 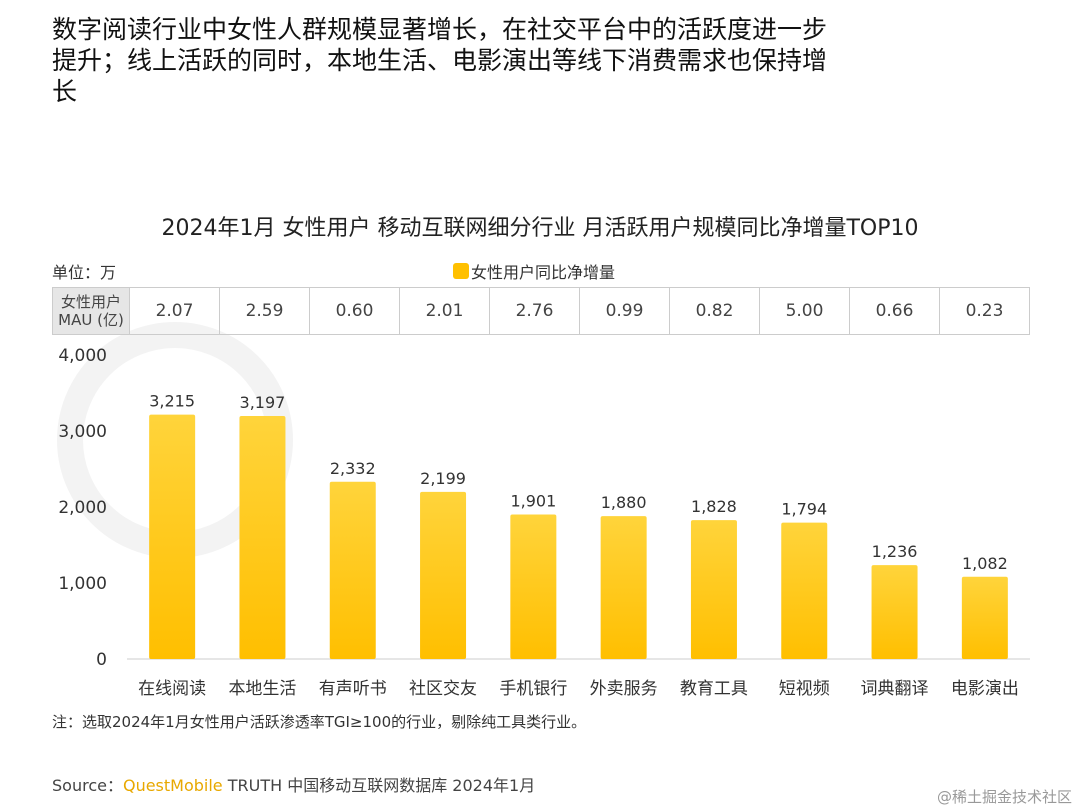 I want to click on x-tick-label: 有声听书, so click(x=353, y=689).